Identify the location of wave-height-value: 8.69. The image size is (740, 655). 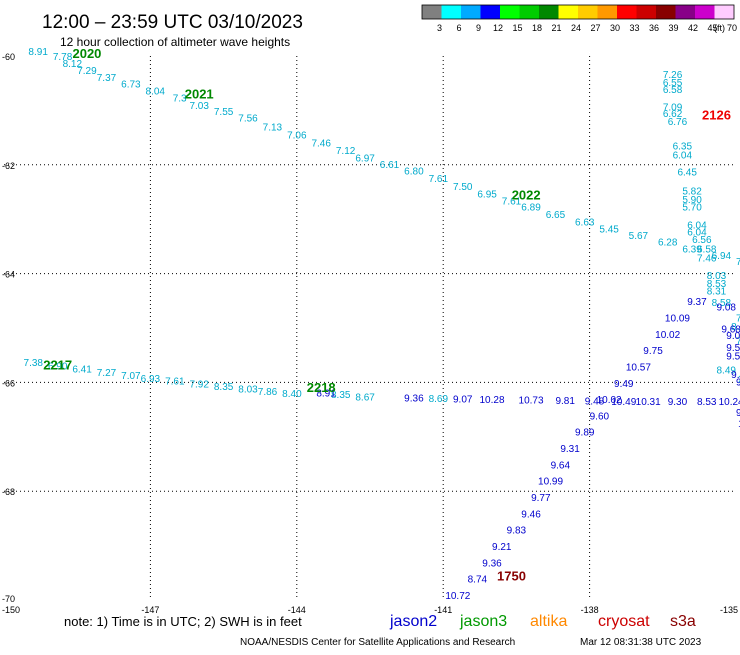
(439, 399).